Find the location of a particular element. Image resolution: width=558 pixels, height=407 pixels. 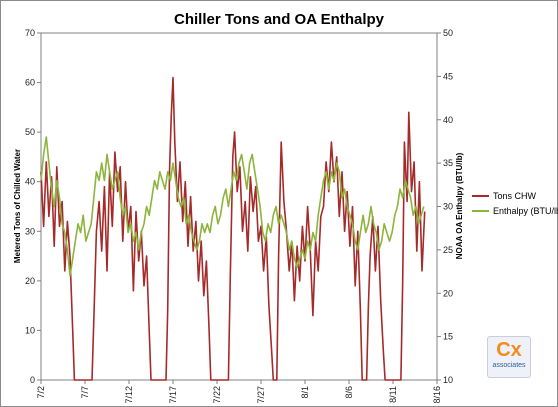

cx-associates-logo: Cx associates is located at coordinates (509, 357).